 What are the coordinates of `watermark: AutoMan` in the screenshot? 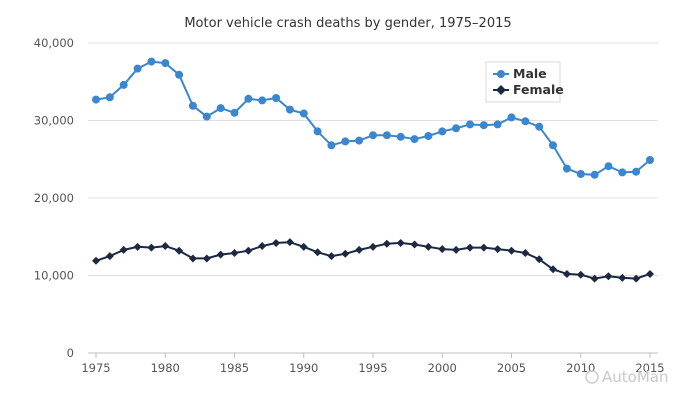 It's located at (626, 377).